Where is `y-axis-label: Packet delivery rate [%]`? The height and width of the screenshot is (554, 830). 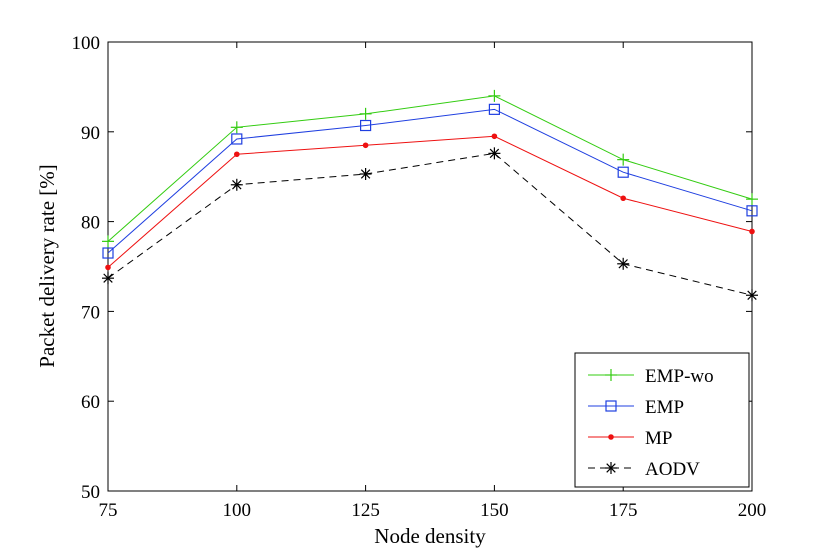
y-axis-label: Packet delivery rate [%] is located at coordinates (47, 265).